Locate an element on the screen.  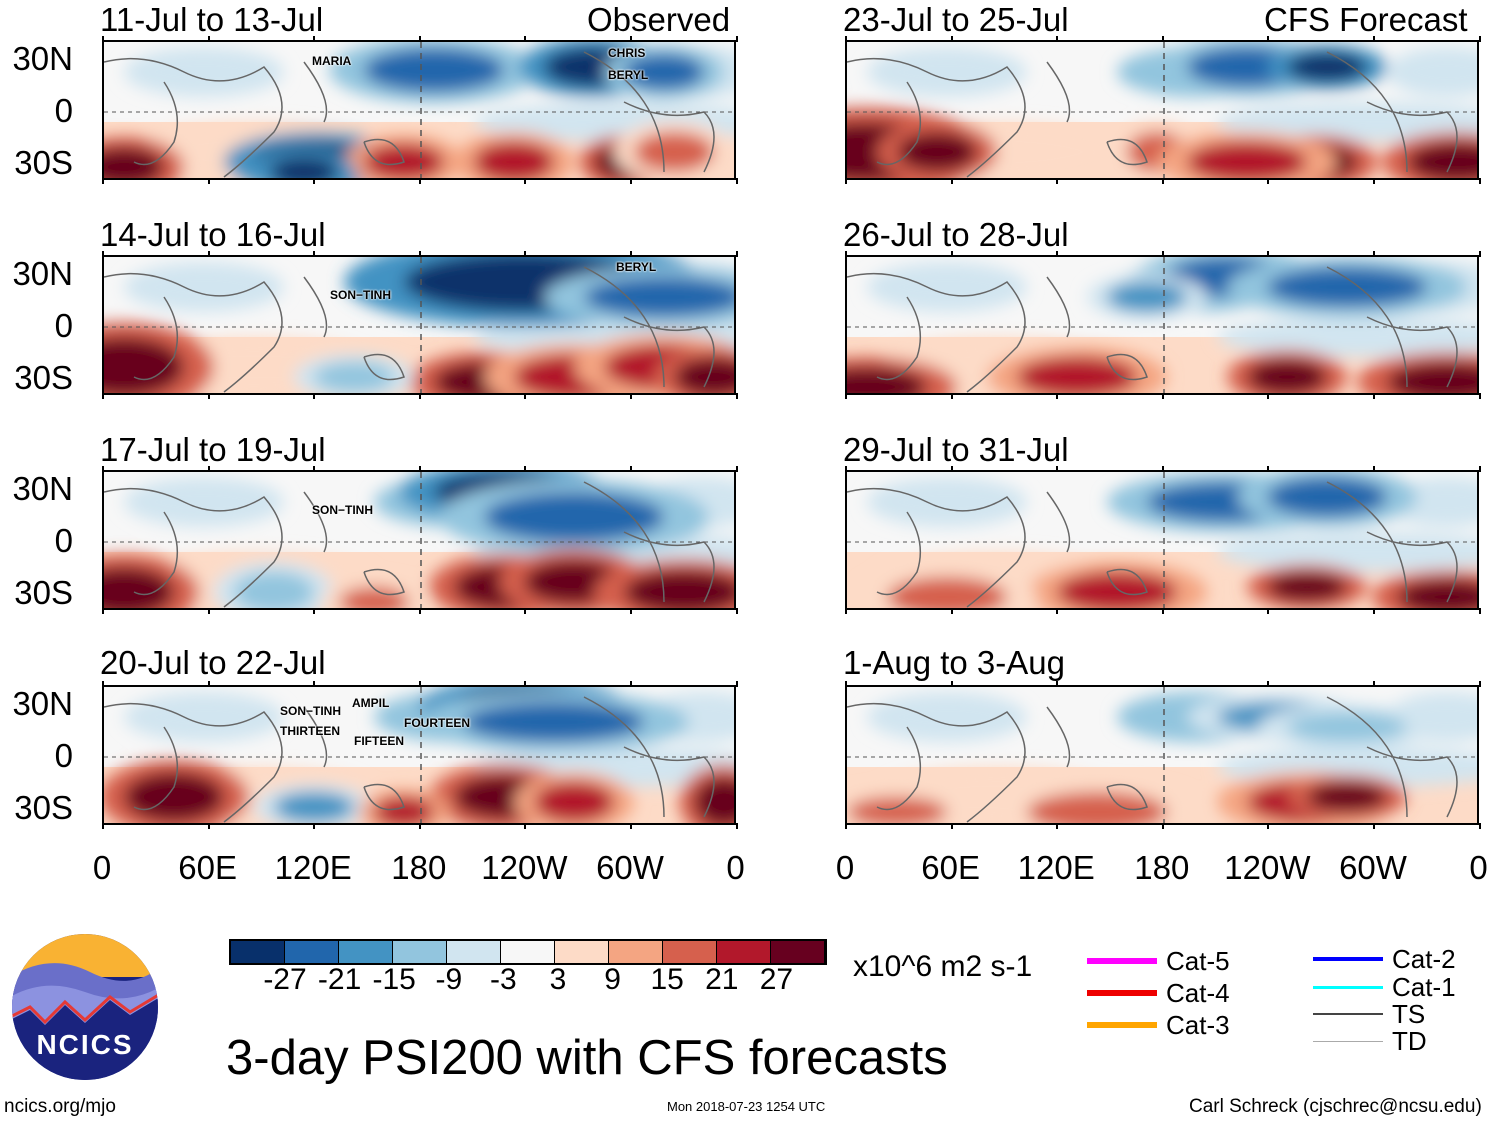
colorbar-tick-label: -27 is located at coordinates (285, 979).